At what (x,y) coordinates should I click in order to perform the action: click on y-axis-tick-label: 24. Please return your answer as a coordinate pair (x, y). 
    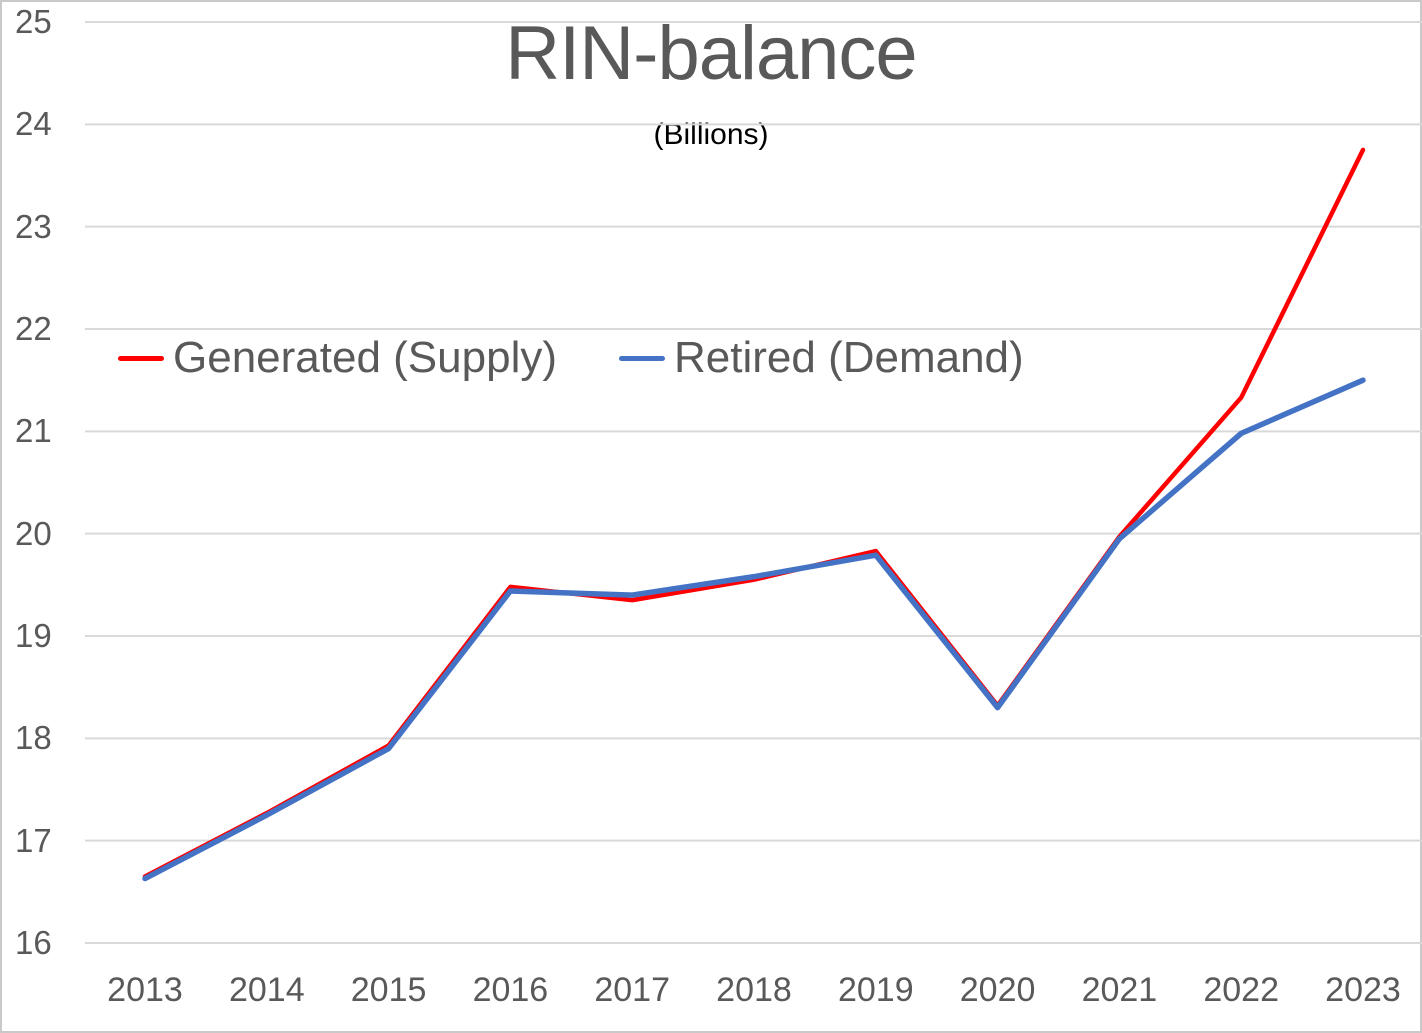
    Looking at the image, I should click on (33, 124).